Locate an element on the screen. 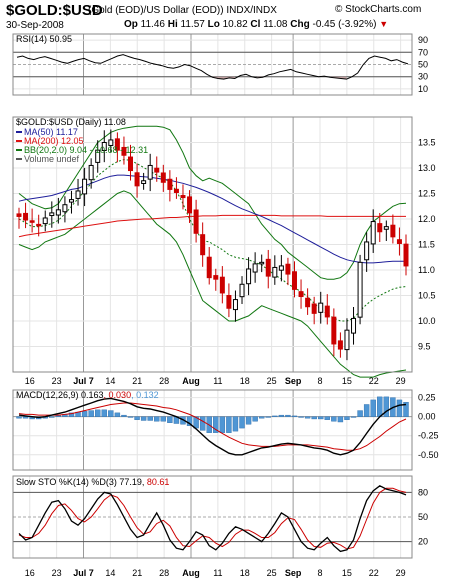  hi-label: Hi is located at coordinates (172, 24).